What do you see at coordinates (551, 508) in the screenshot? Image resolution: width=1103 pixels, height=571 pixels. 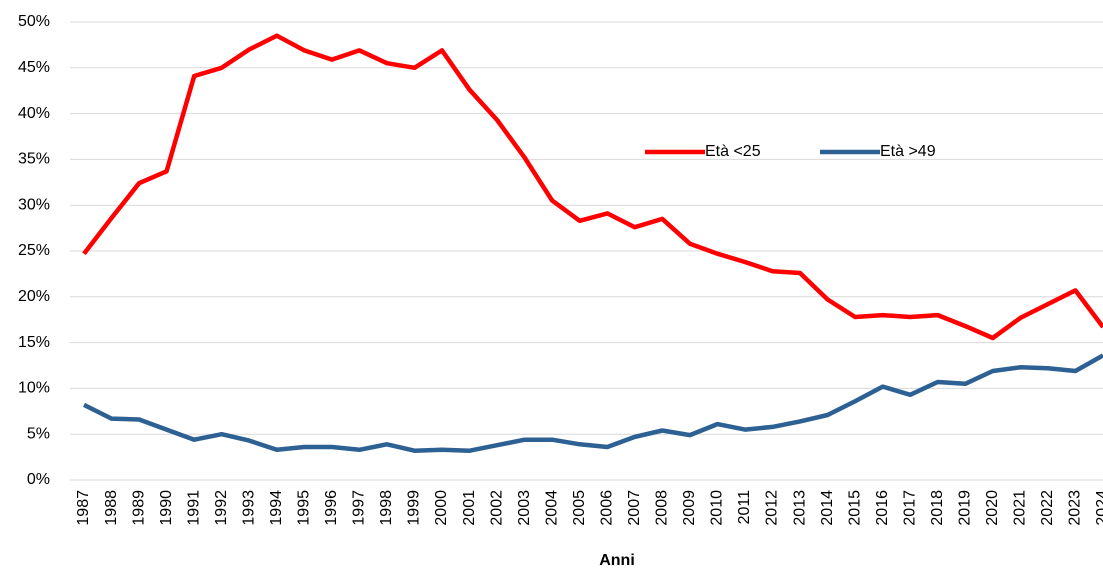 I see `x-tick-label: 2004` at bounding box center [551, 508].